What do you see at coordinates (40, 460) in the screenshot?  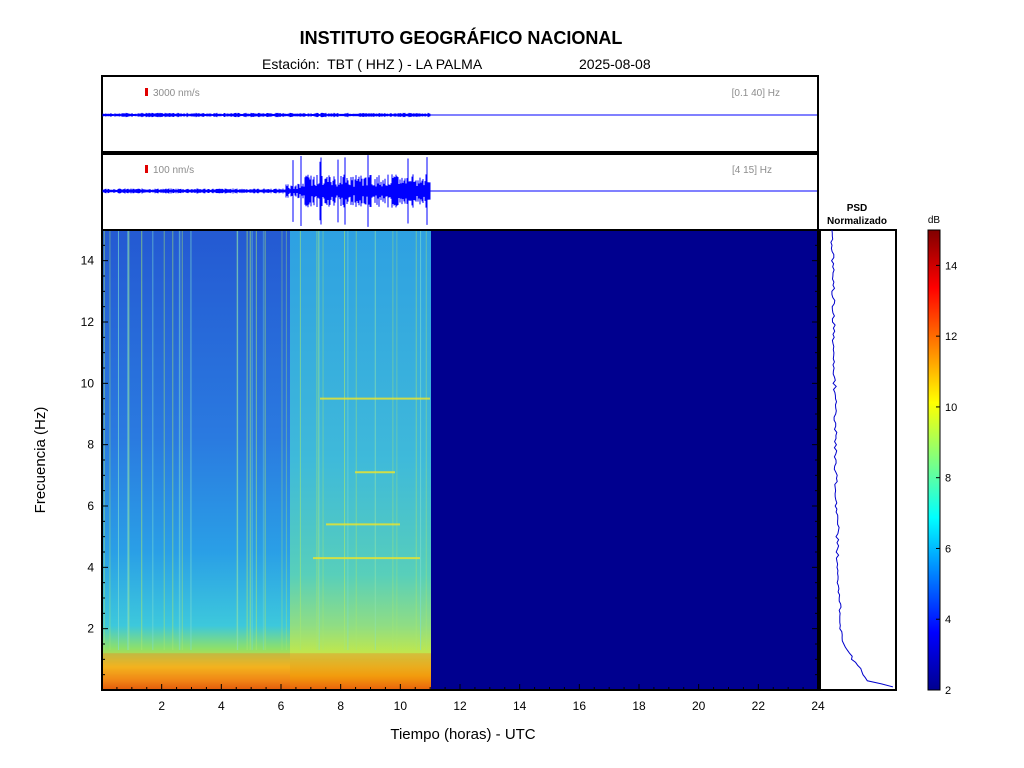 I see `y-axis-label: Frecuencia (Hz)` at bounding box center [40, 460].